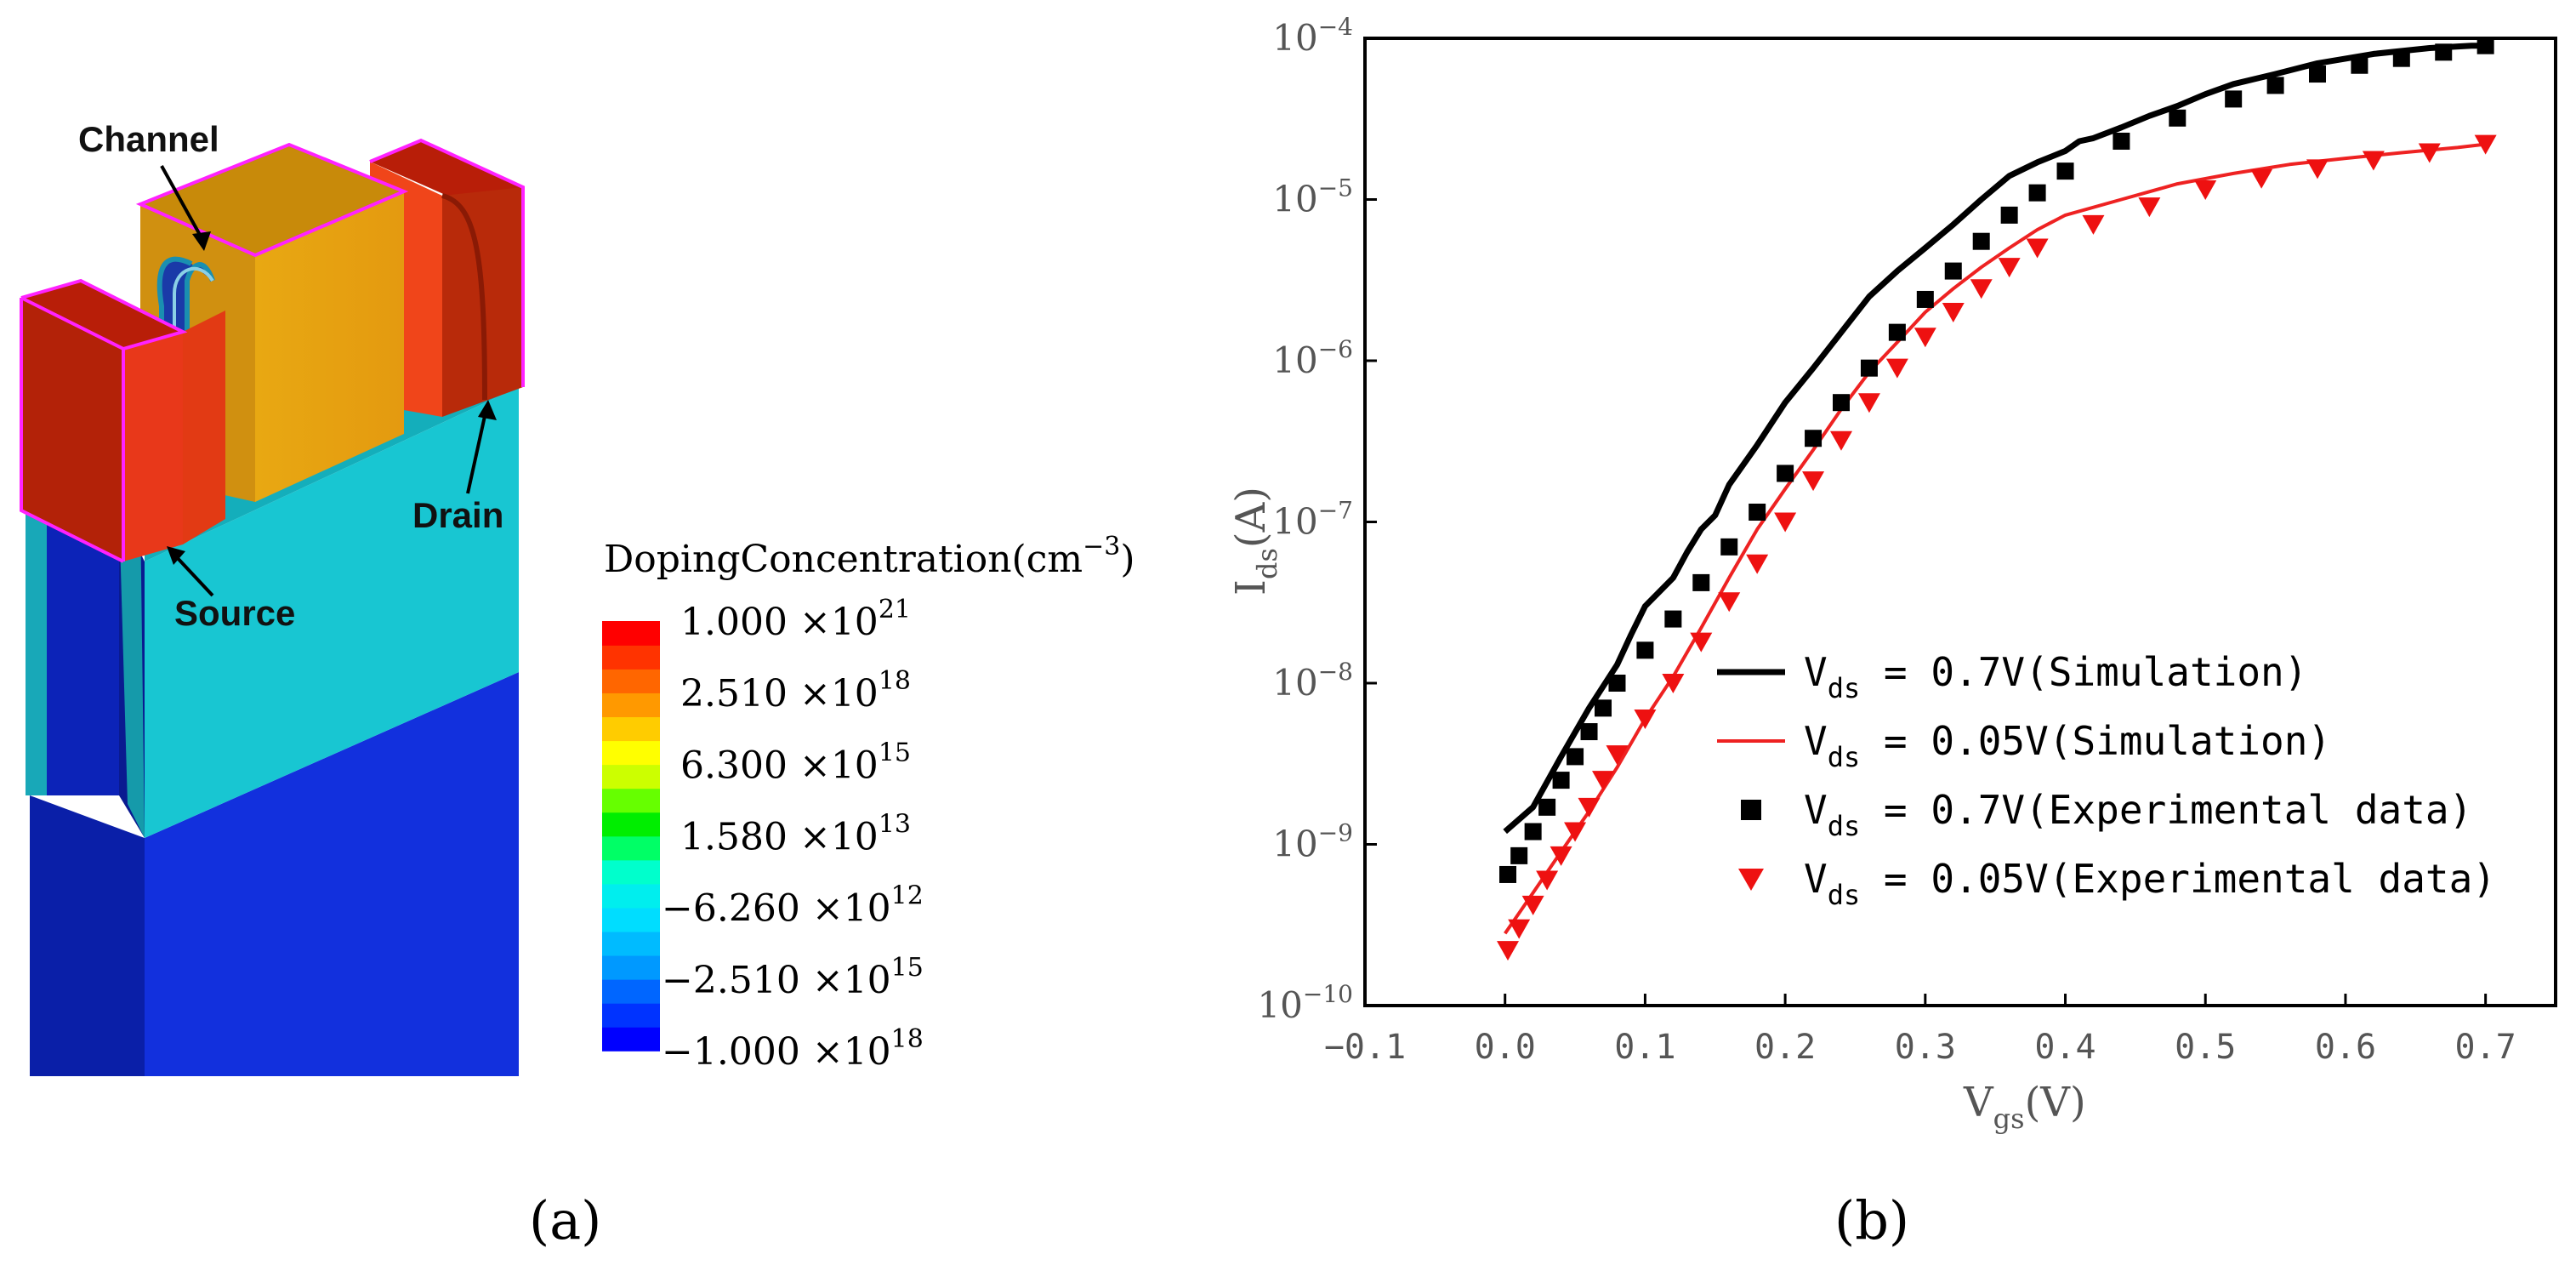  I want to click on y-tick-label: 10⁻⁹, so click(1312, 842).